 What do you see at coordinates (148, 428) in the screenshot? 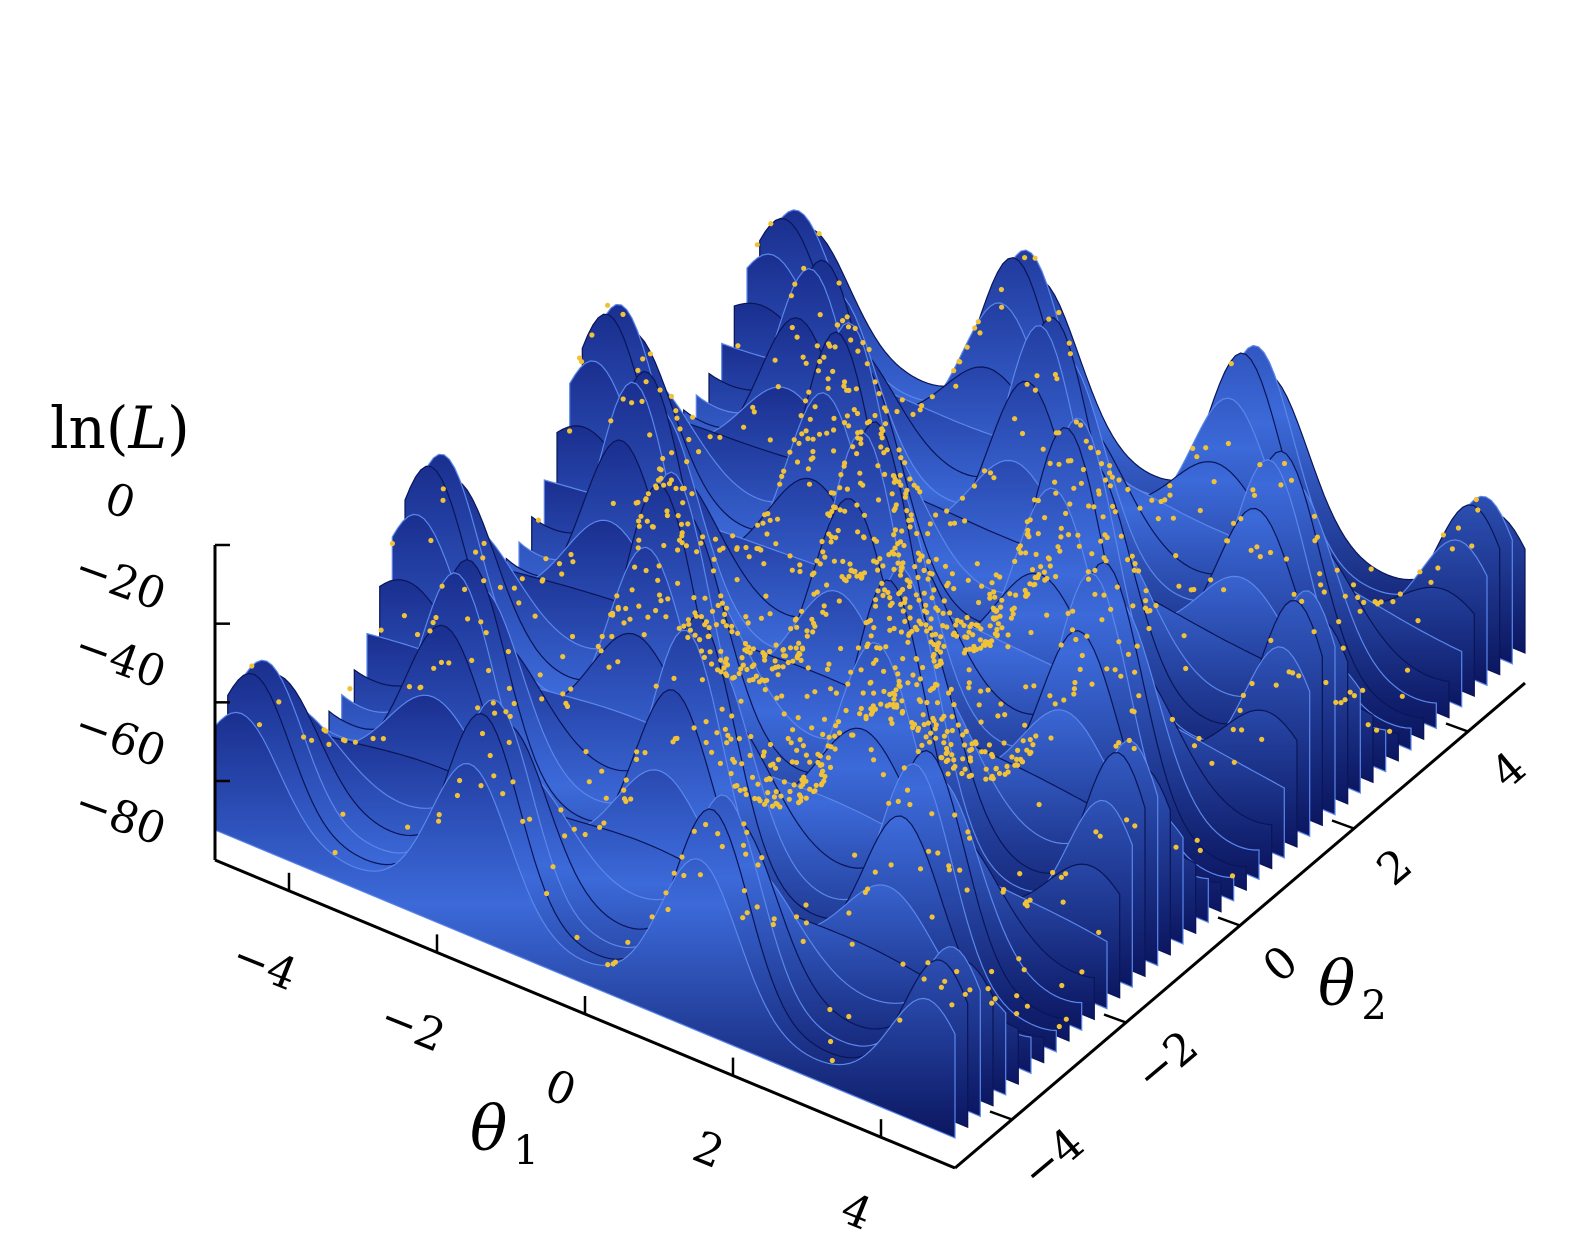
I see `z-axis-title-var: L` at bounding box center [148, 428].